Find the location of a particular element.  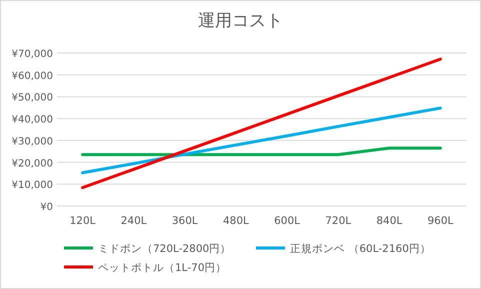

y-tick-label: ¥0 is located at coordinates (46, 207).